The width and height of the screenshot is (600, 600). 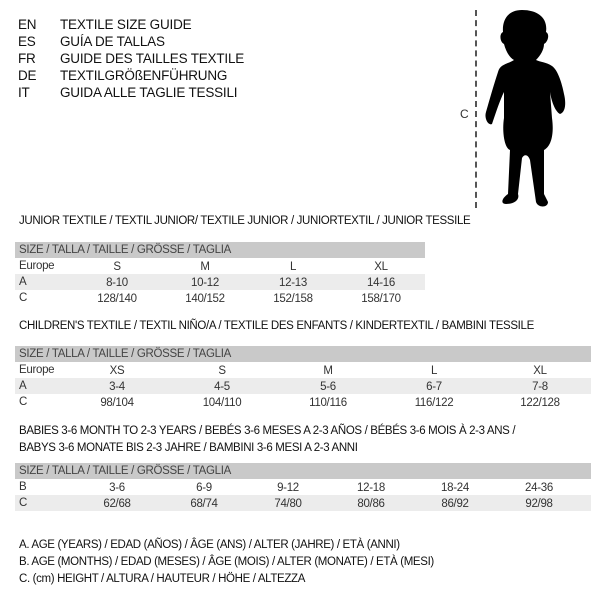 I want to click on lang-code: EN, so click(x=27, y=24).